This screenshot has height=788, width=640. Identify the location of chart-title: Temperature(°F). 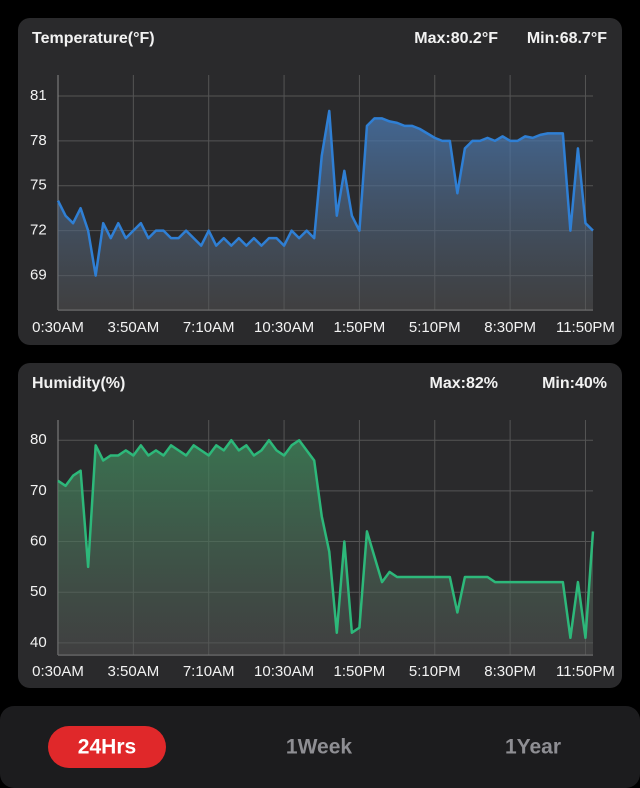
(93, 38).